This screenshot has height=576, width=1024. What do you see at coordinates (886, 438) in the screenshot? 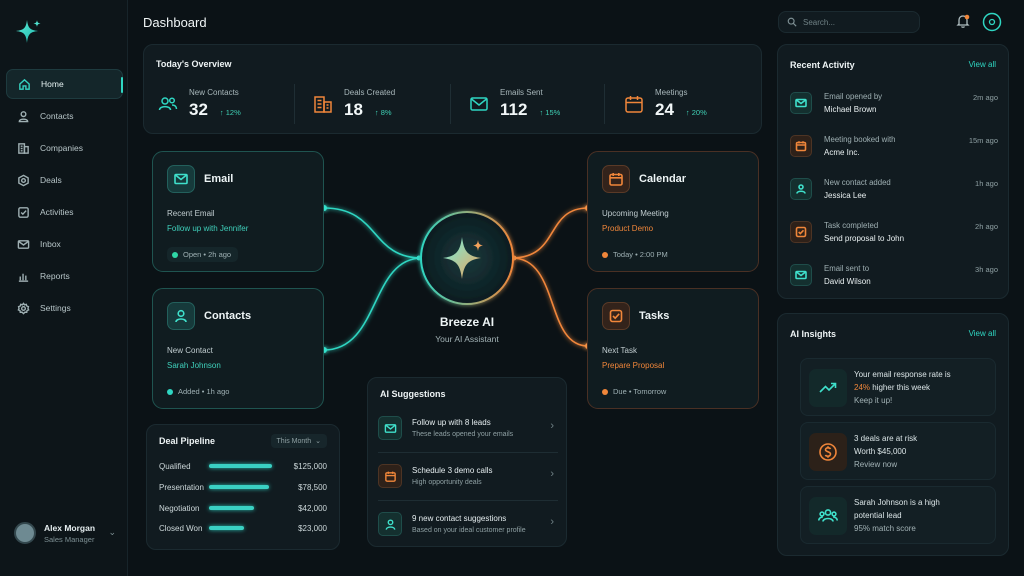
I see `insight-line: 3 deals are at risk` at bounding box center [886, 438].